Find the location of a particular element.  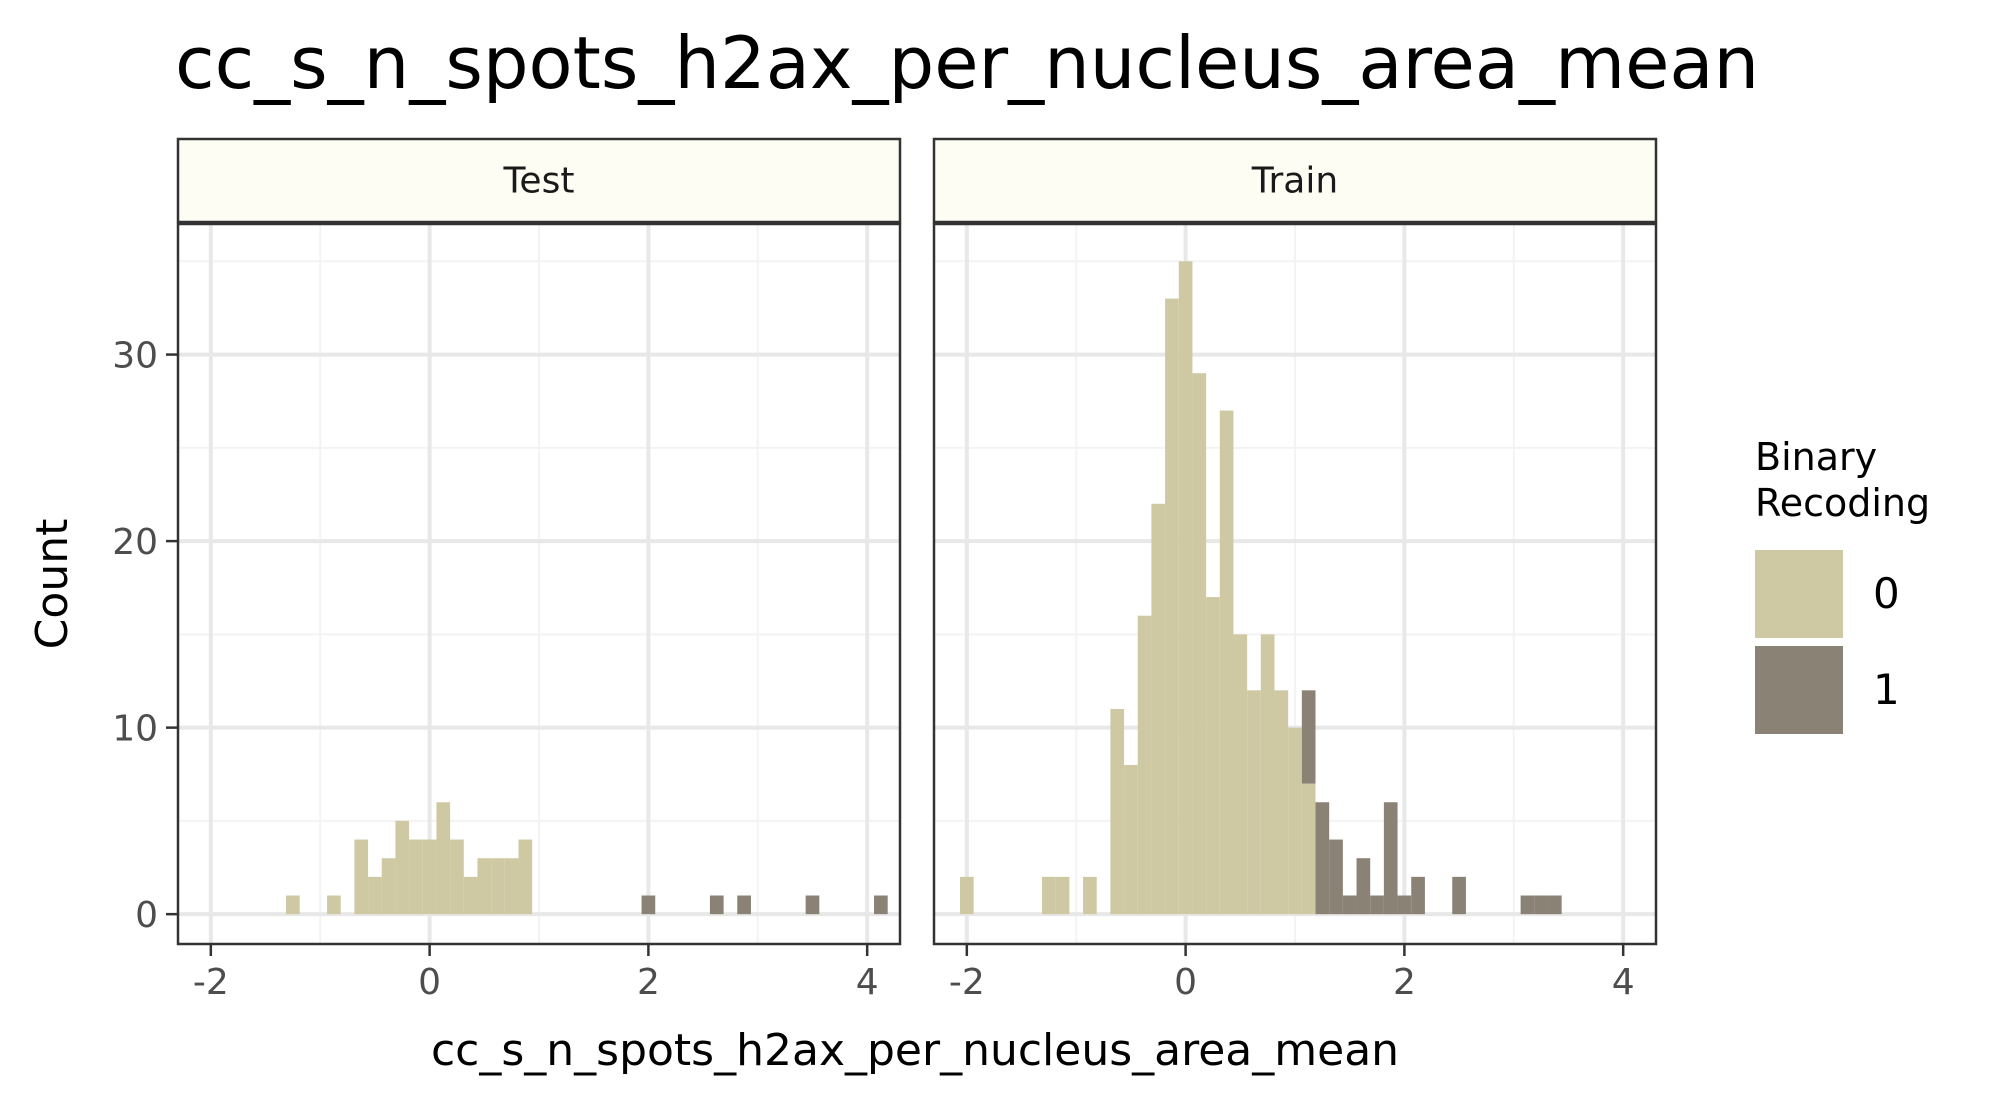

facet-label-train: Train is located at coordinates (1294, 181).